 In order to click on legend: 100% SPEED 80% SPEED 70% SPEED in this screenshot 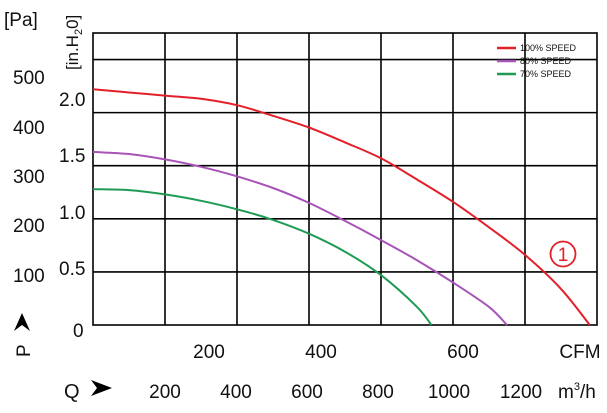, I will do `click(537, 61)`.